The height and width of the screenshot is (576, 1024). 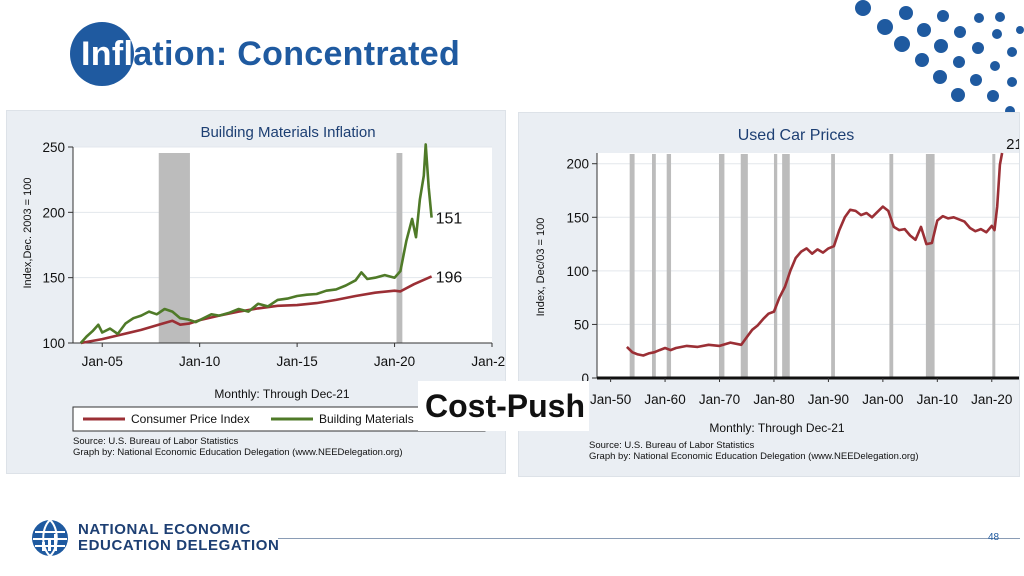 I want to click on x-tick-label: Jan-60, so click(x=664, y=399).